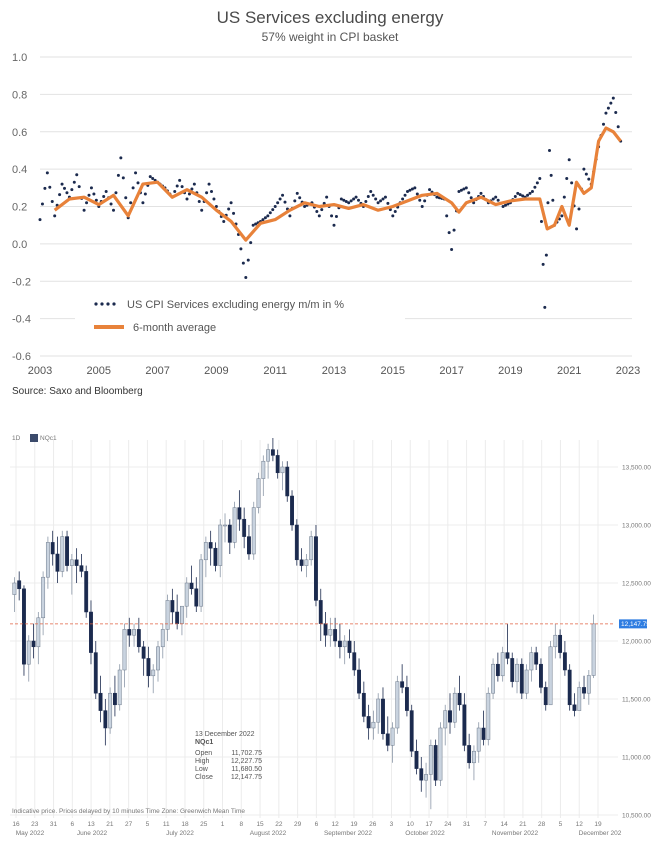  What do you see at coordinates (448, 824) in the screenshot?
I see `date-tick-label: 24` at bounding box center [448, 824].